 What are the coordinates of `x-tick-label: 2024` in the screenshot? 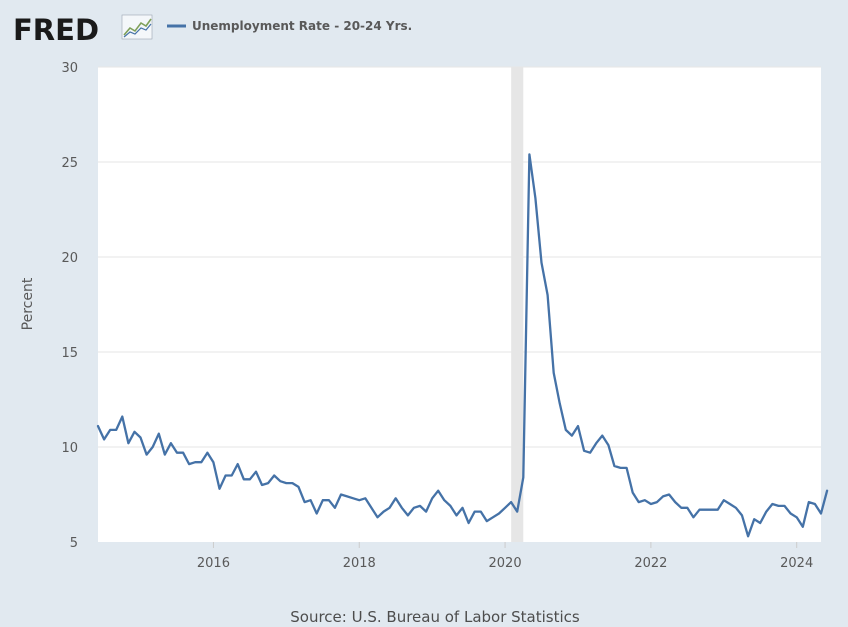 It's located at (796, 563).